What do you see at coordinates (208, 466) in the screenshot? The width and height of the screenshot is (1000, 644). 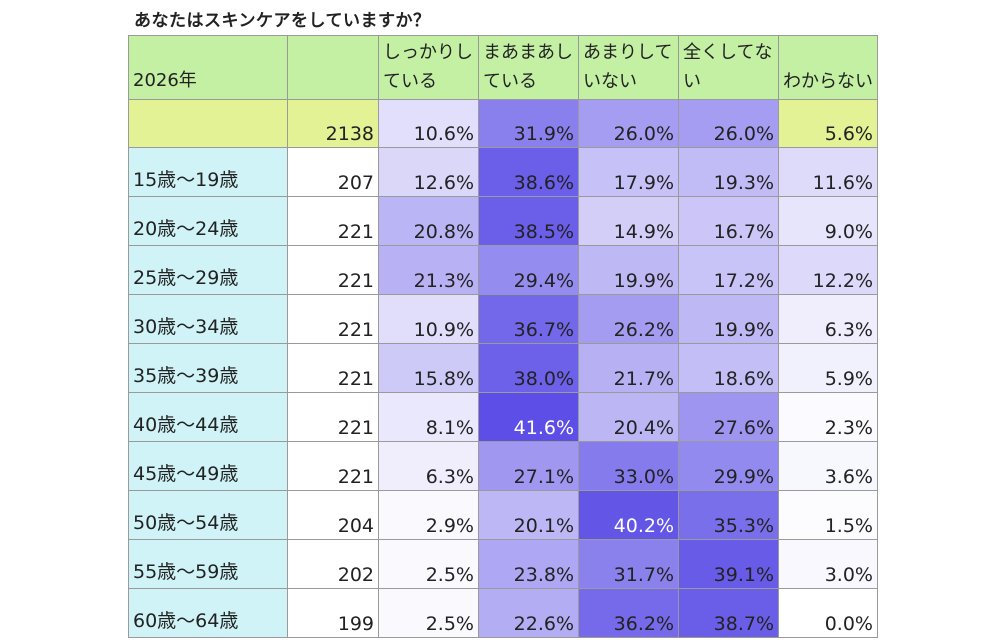 I see `age-group-label: 45歳～49歳` at bounding box center [208, 466].